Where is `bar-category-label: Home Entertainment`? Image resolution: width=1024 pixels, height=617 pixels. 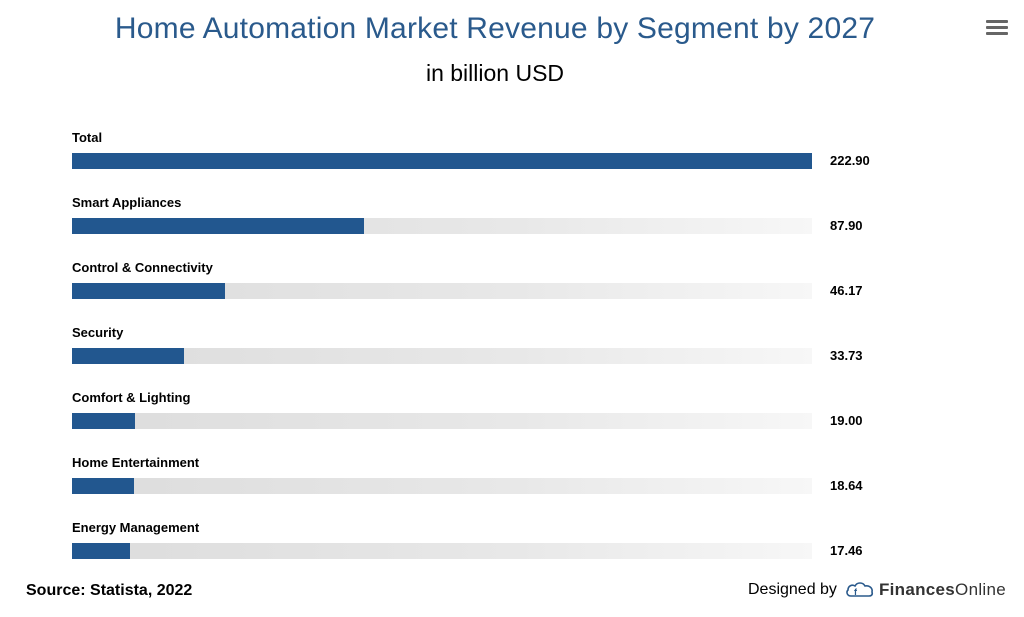
bar-category-label: Home Entertainment is located at coordinates (136, 462).